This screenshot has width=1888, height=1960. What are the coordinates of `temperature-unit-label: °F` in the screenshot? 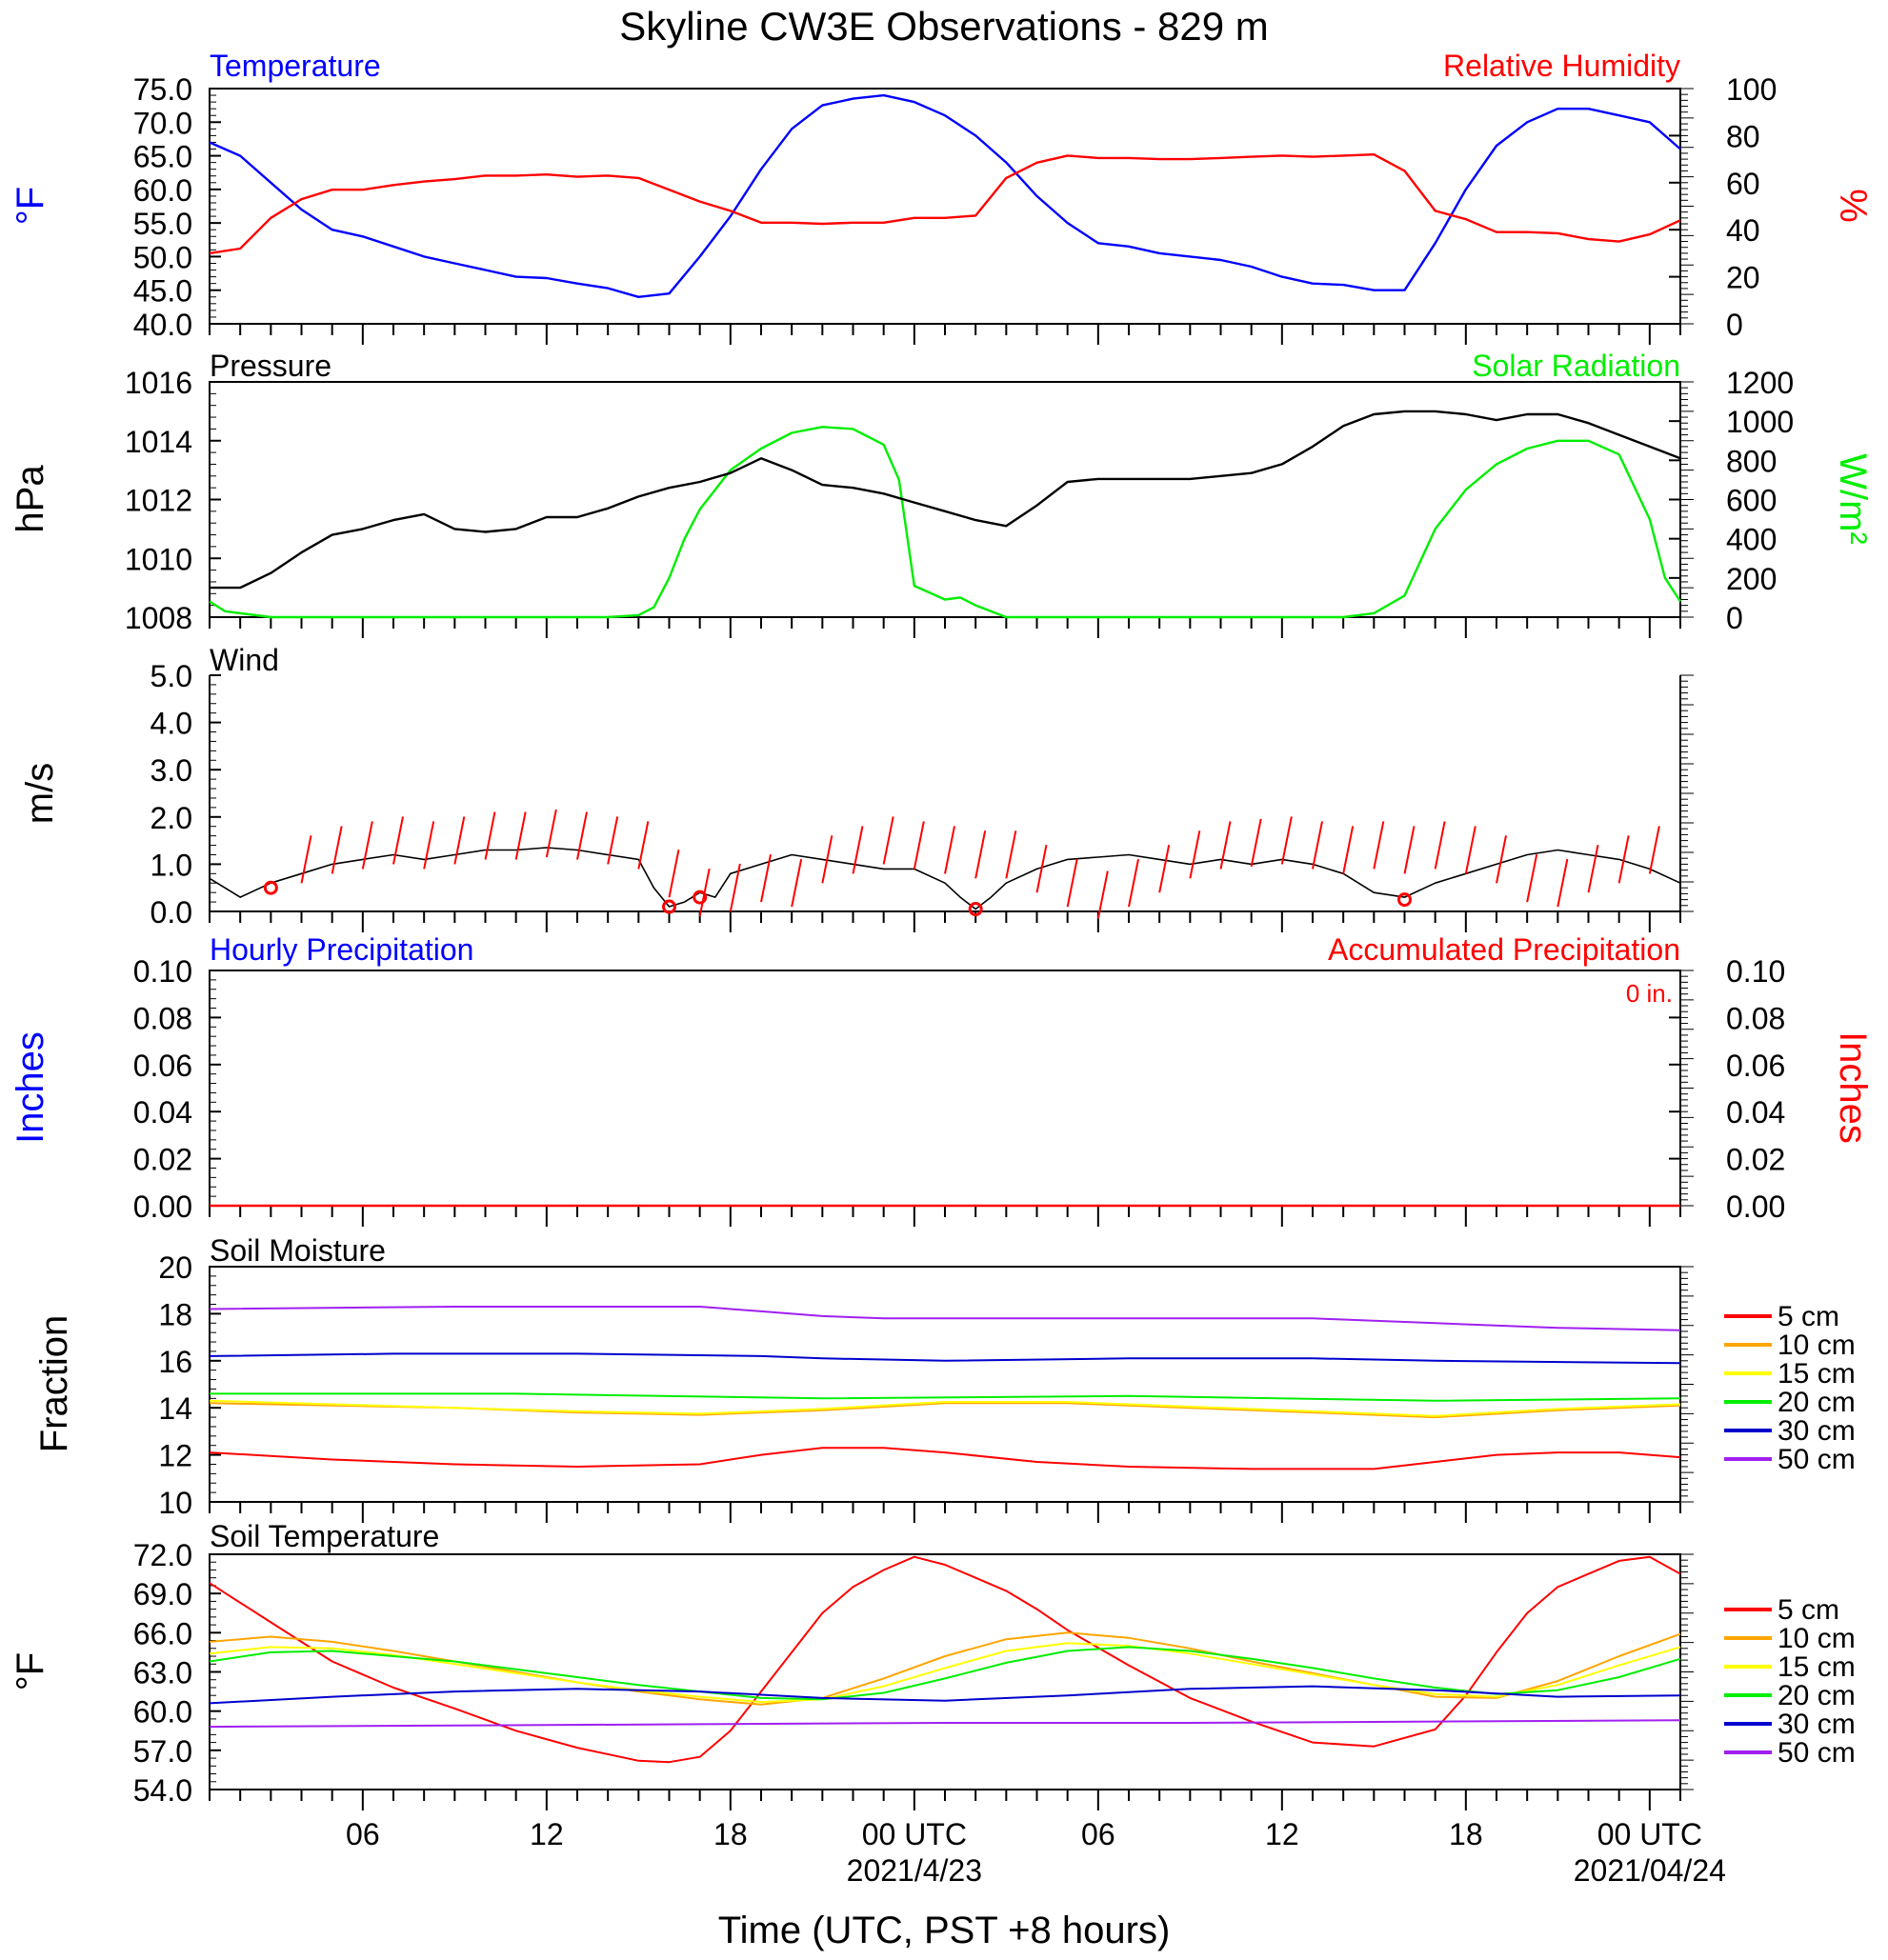 It's located at (30, 206).